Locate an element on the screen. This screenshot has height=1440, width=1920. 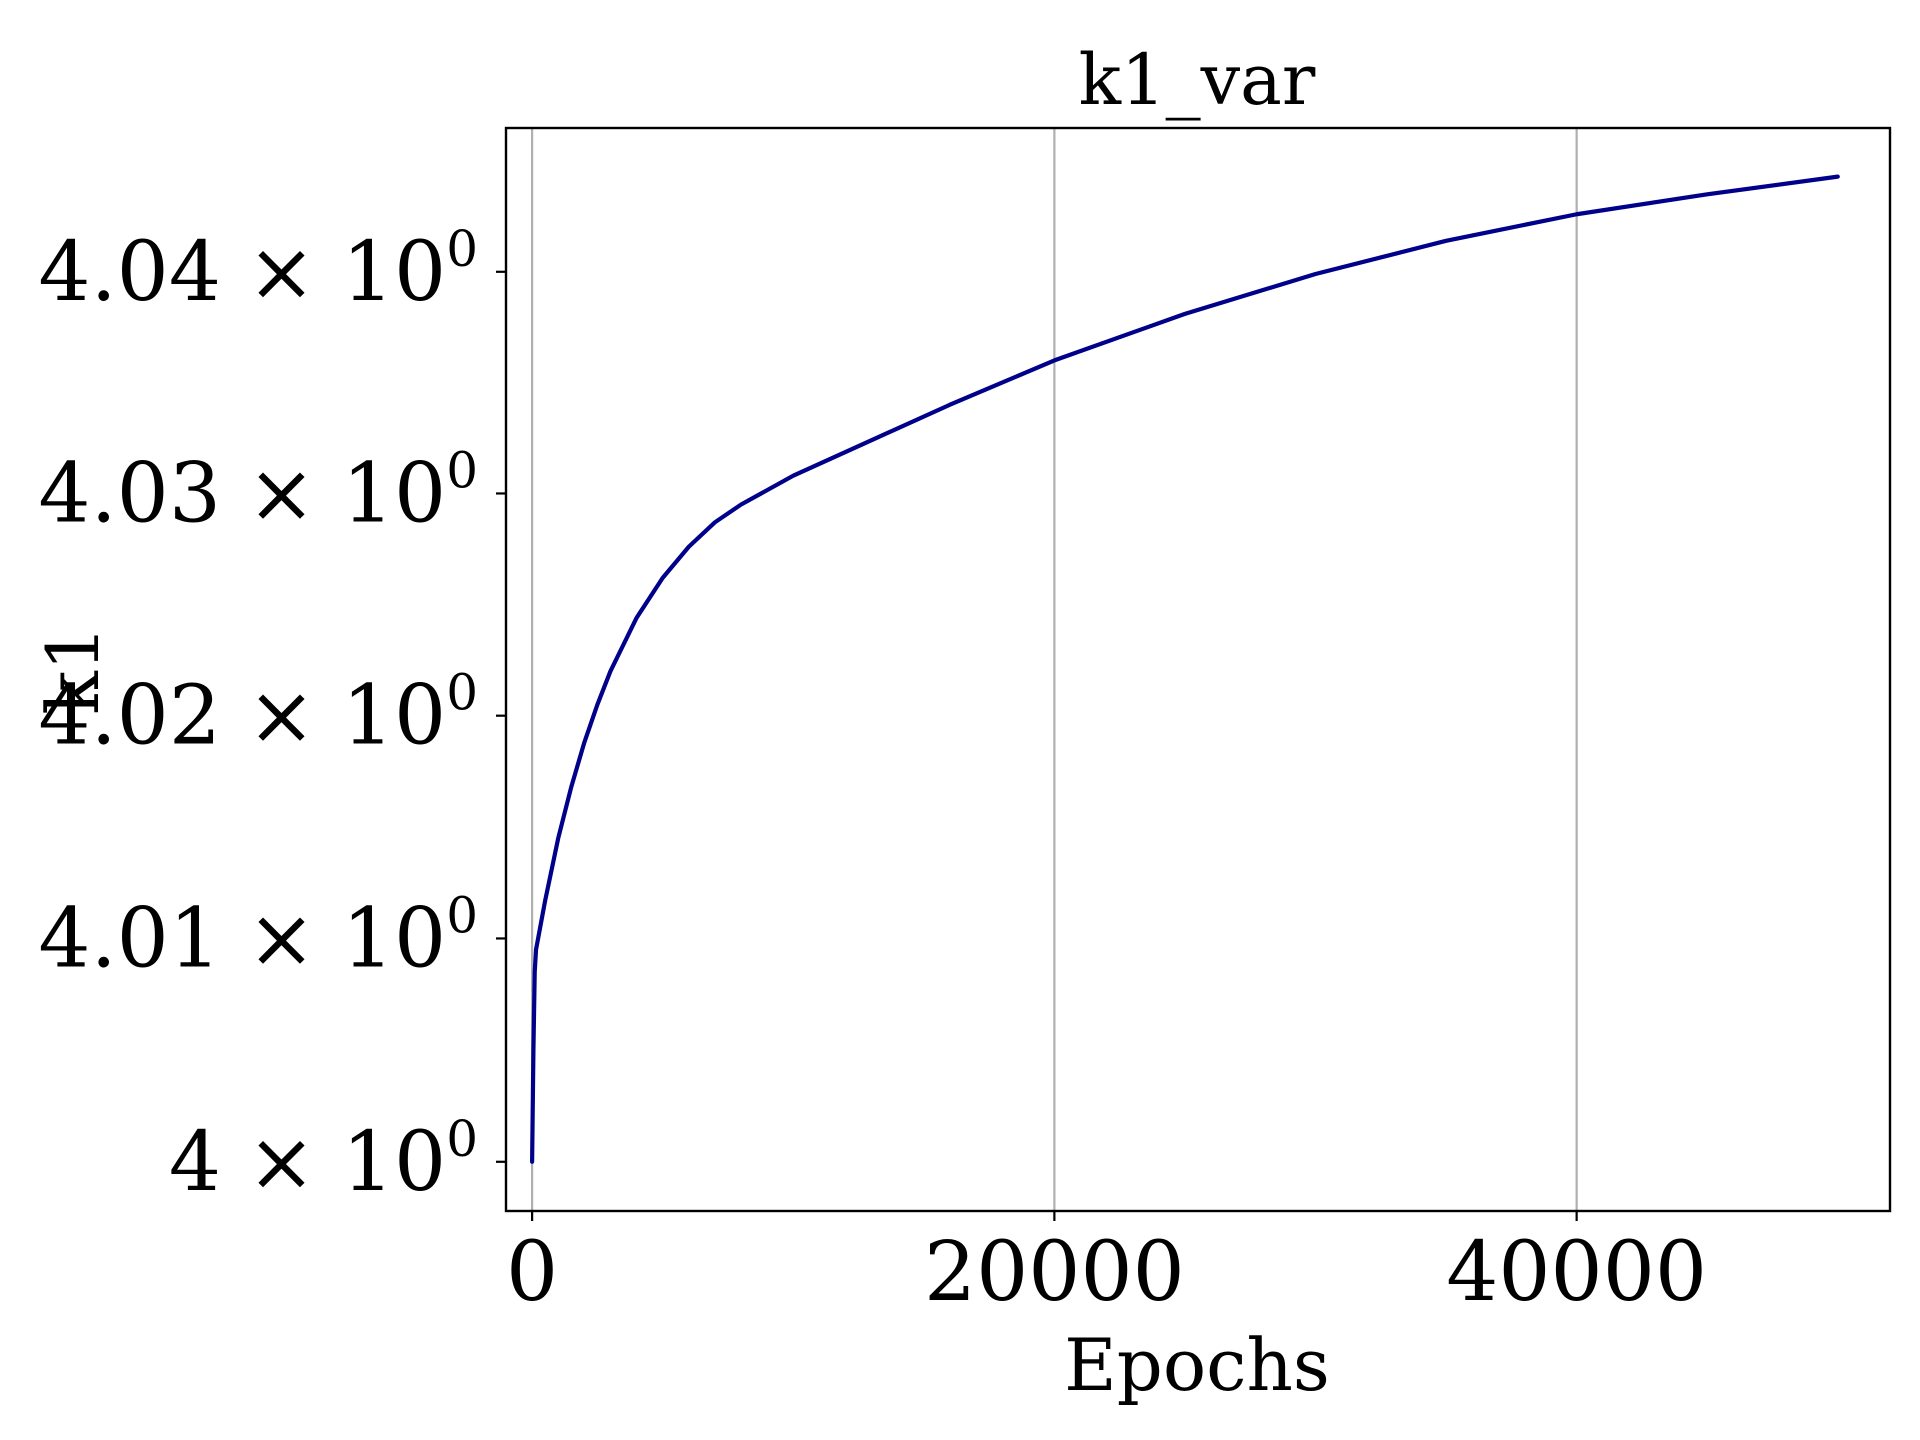
x-tick-label: 0 is located at coordinates (532, 1272).